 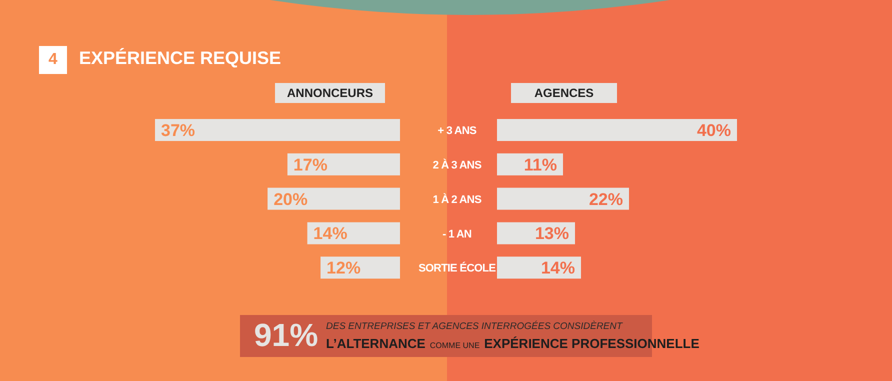 What do you see at coordinates (457, 234) in the screenshot?
I see `y-tick-label: - 1 AN` at bounding box center [457, 234].